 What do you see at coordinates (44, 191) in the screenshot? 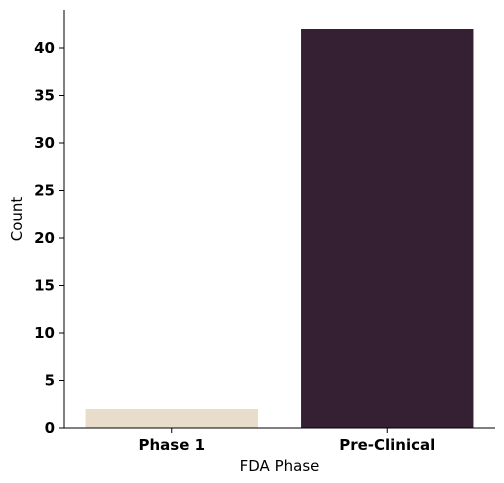
I see `y-tick-label: 25` at bounding box center [44, 191].